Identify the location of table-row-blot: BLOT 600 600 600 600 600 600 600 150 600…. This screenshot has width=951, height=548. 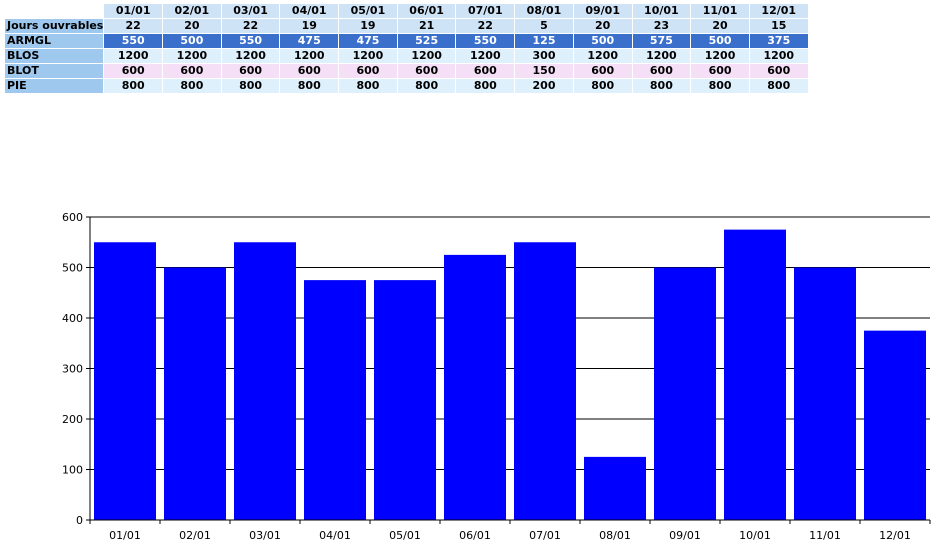
(406, 71).